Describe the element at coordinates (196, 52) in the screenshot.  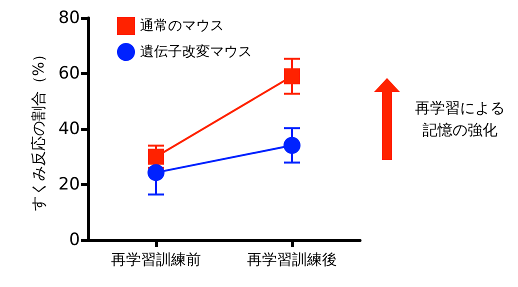
I see `legend-label: 遺伝子改変マウス` at that location.